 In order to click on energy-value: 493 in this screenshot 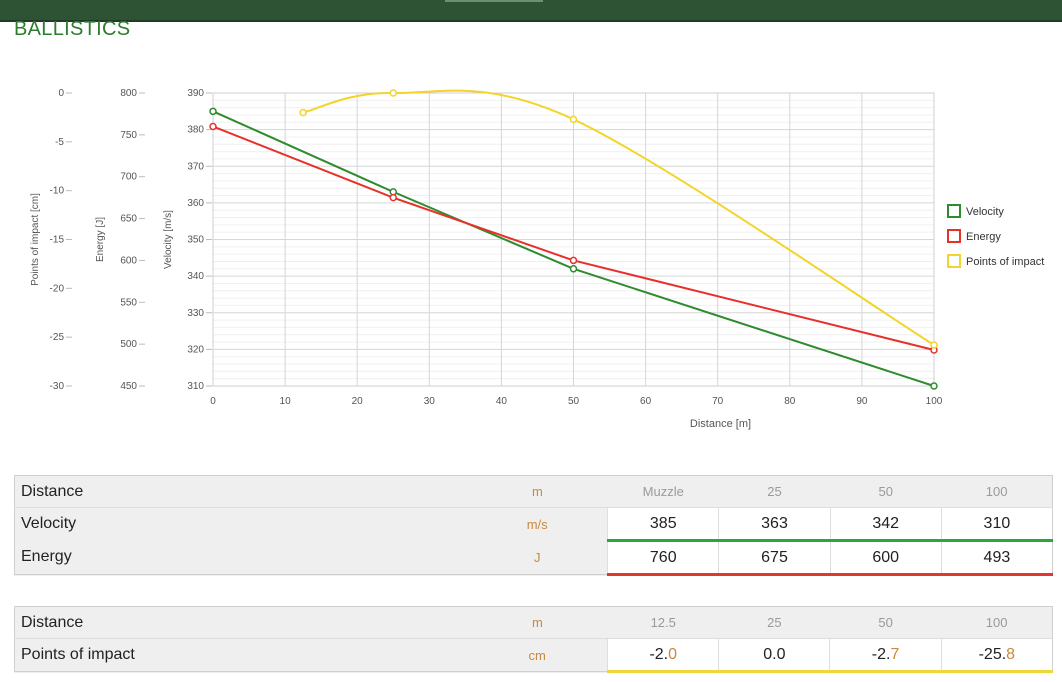, I will do `click(996, 558)`.